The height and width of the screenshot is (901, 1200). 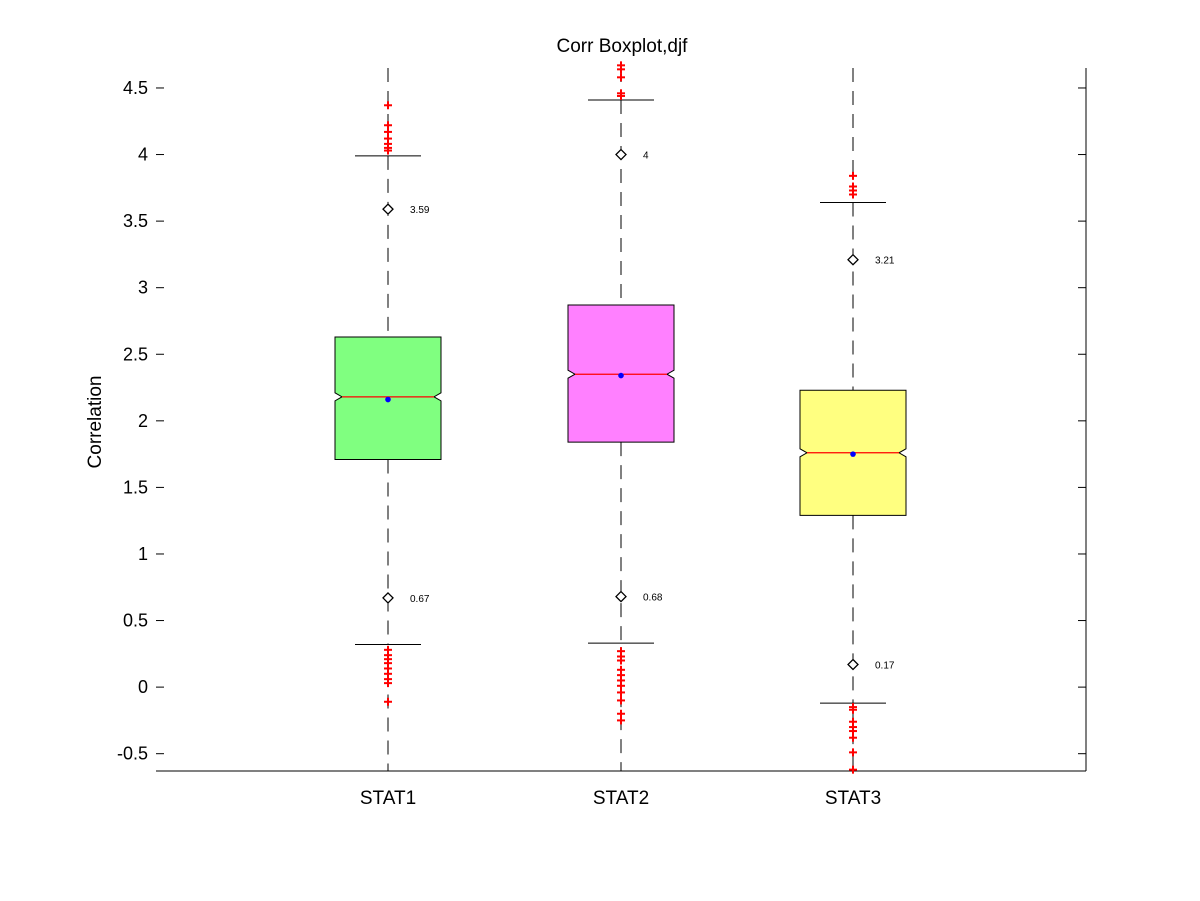 I want to click on y-tick-label: 1, so click(x=143, y=554).